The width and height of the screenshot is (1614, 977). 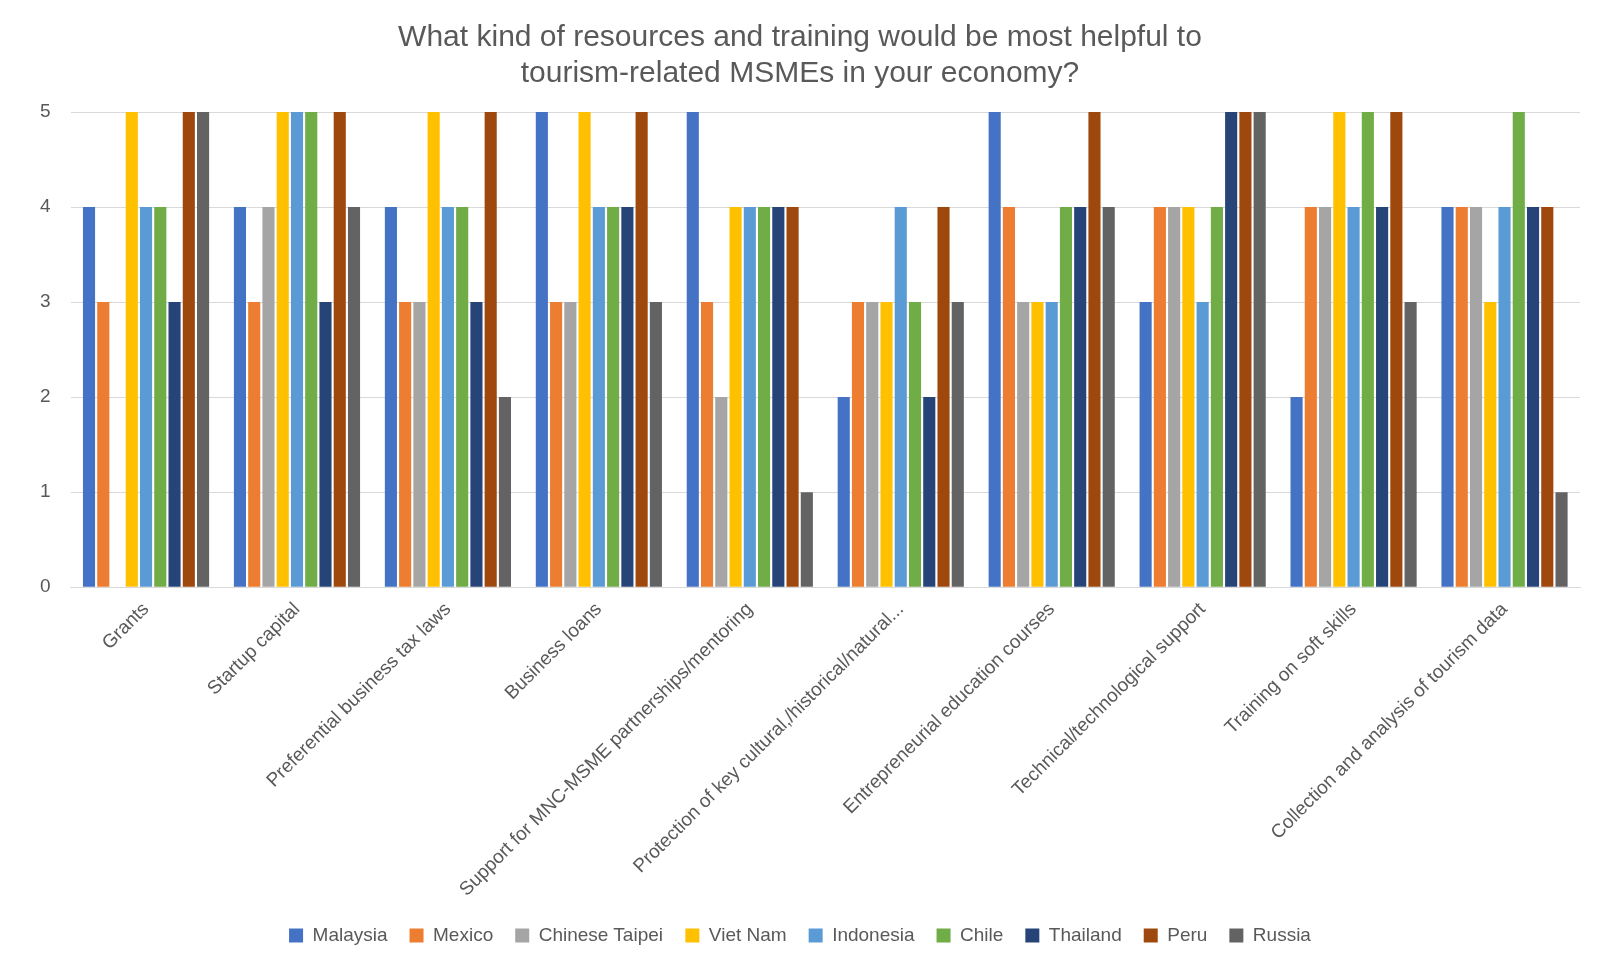 I want to click on legend-label: Chile, so click(x=982, y=934).